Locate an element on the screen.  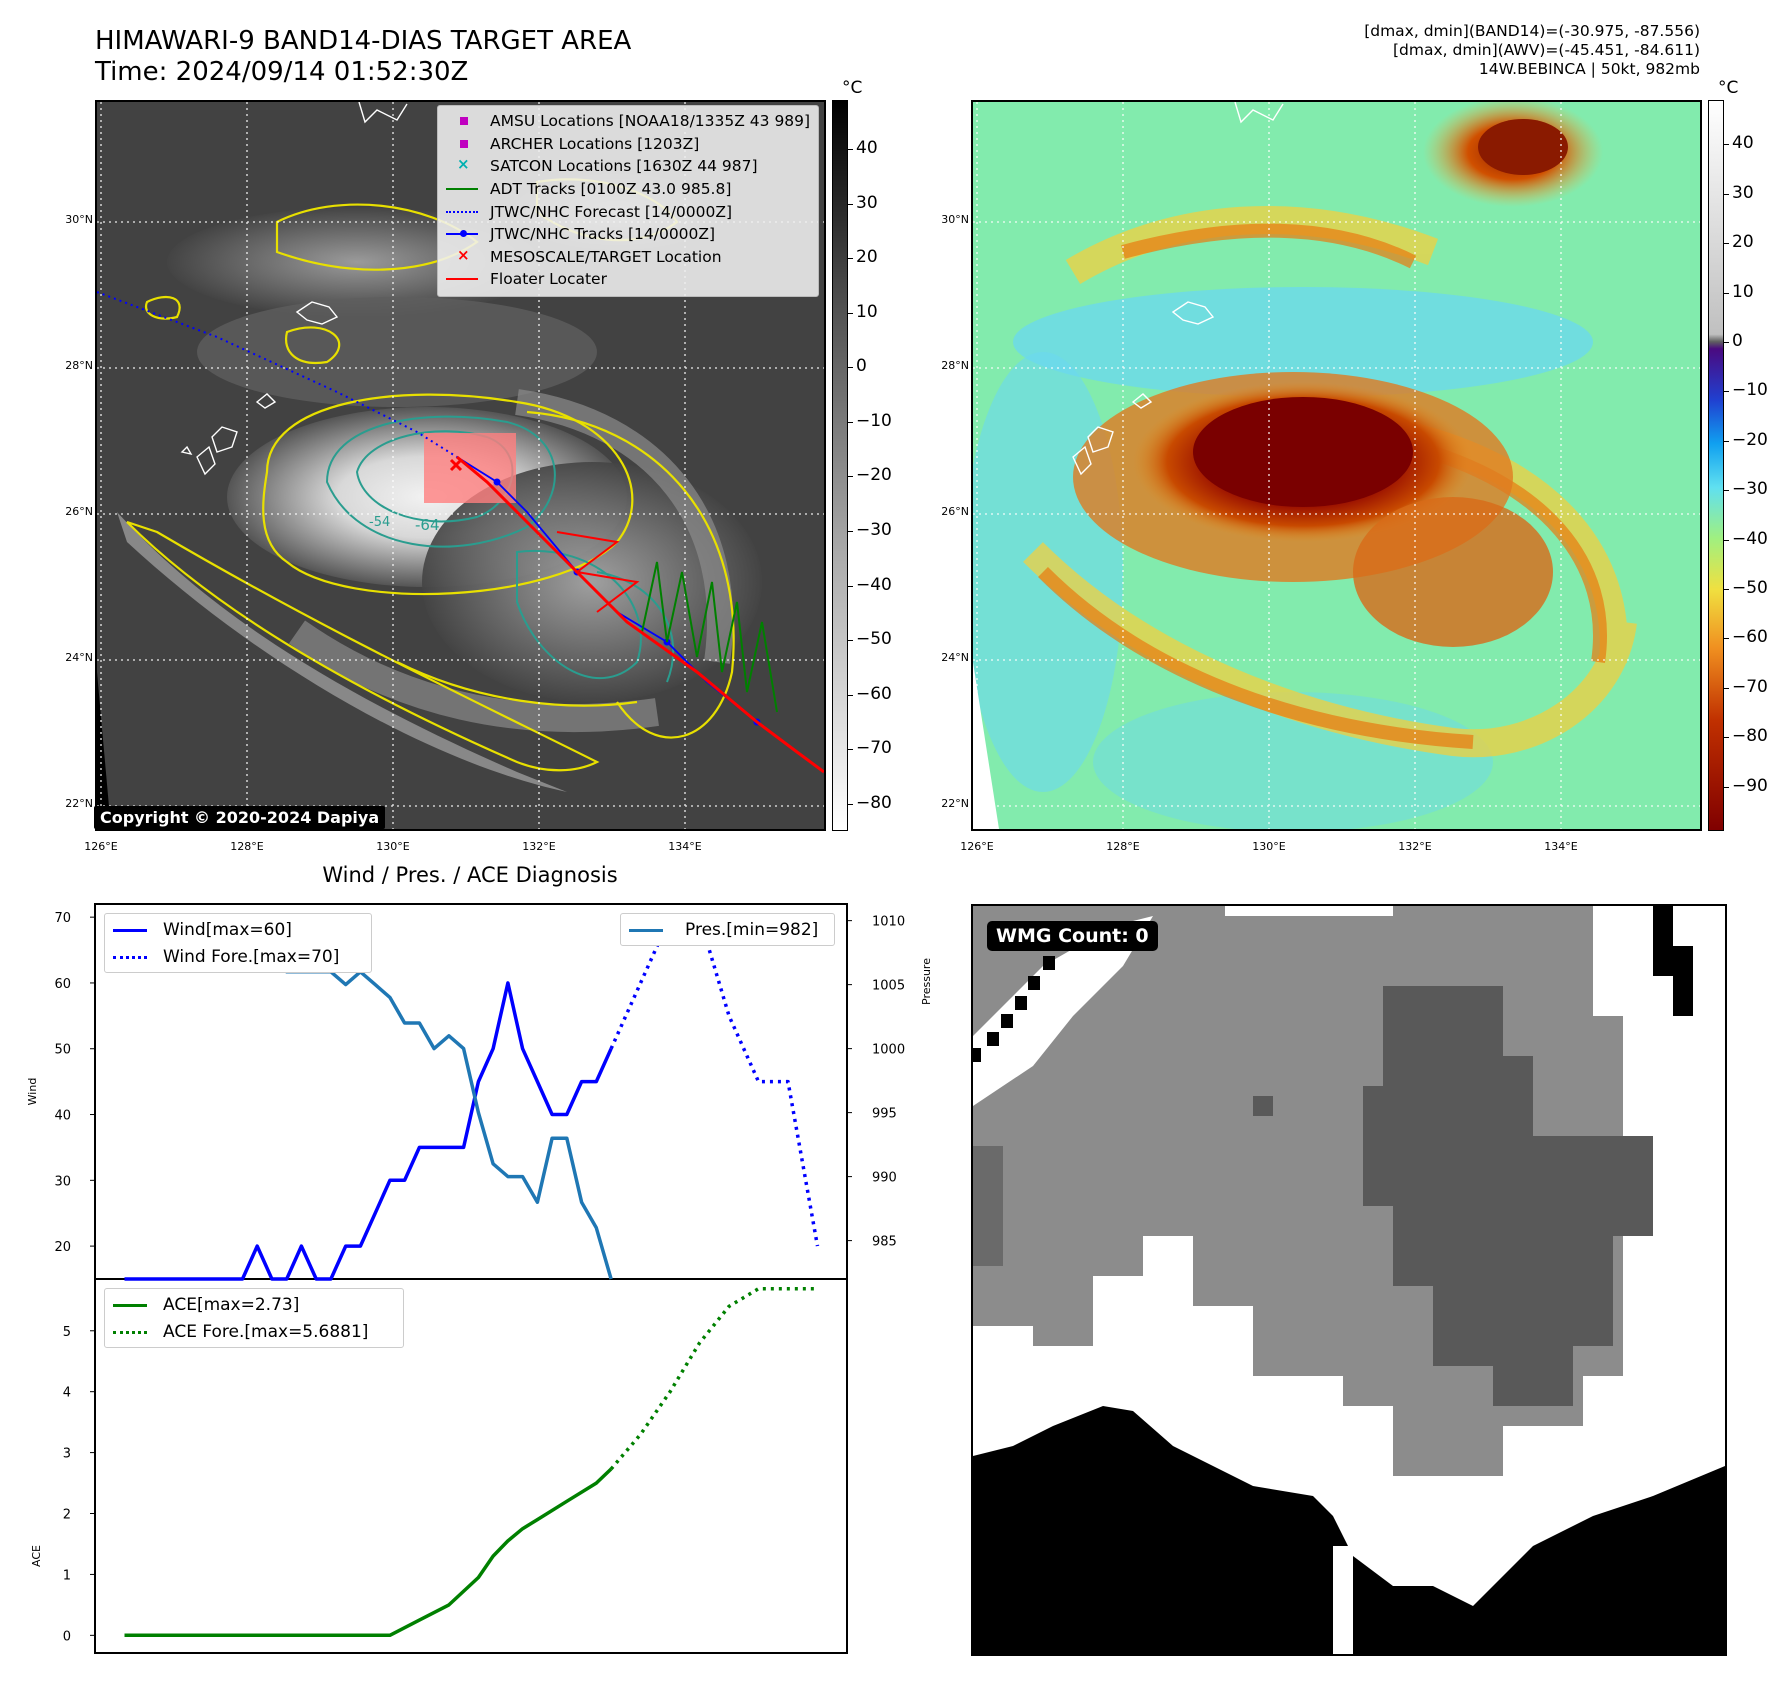
ace-forecast-line is located at coordinates (713, 1378).